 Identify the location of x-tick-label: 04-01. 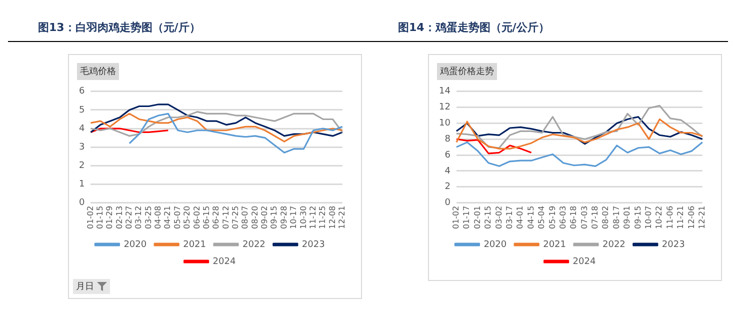
(520, 218).